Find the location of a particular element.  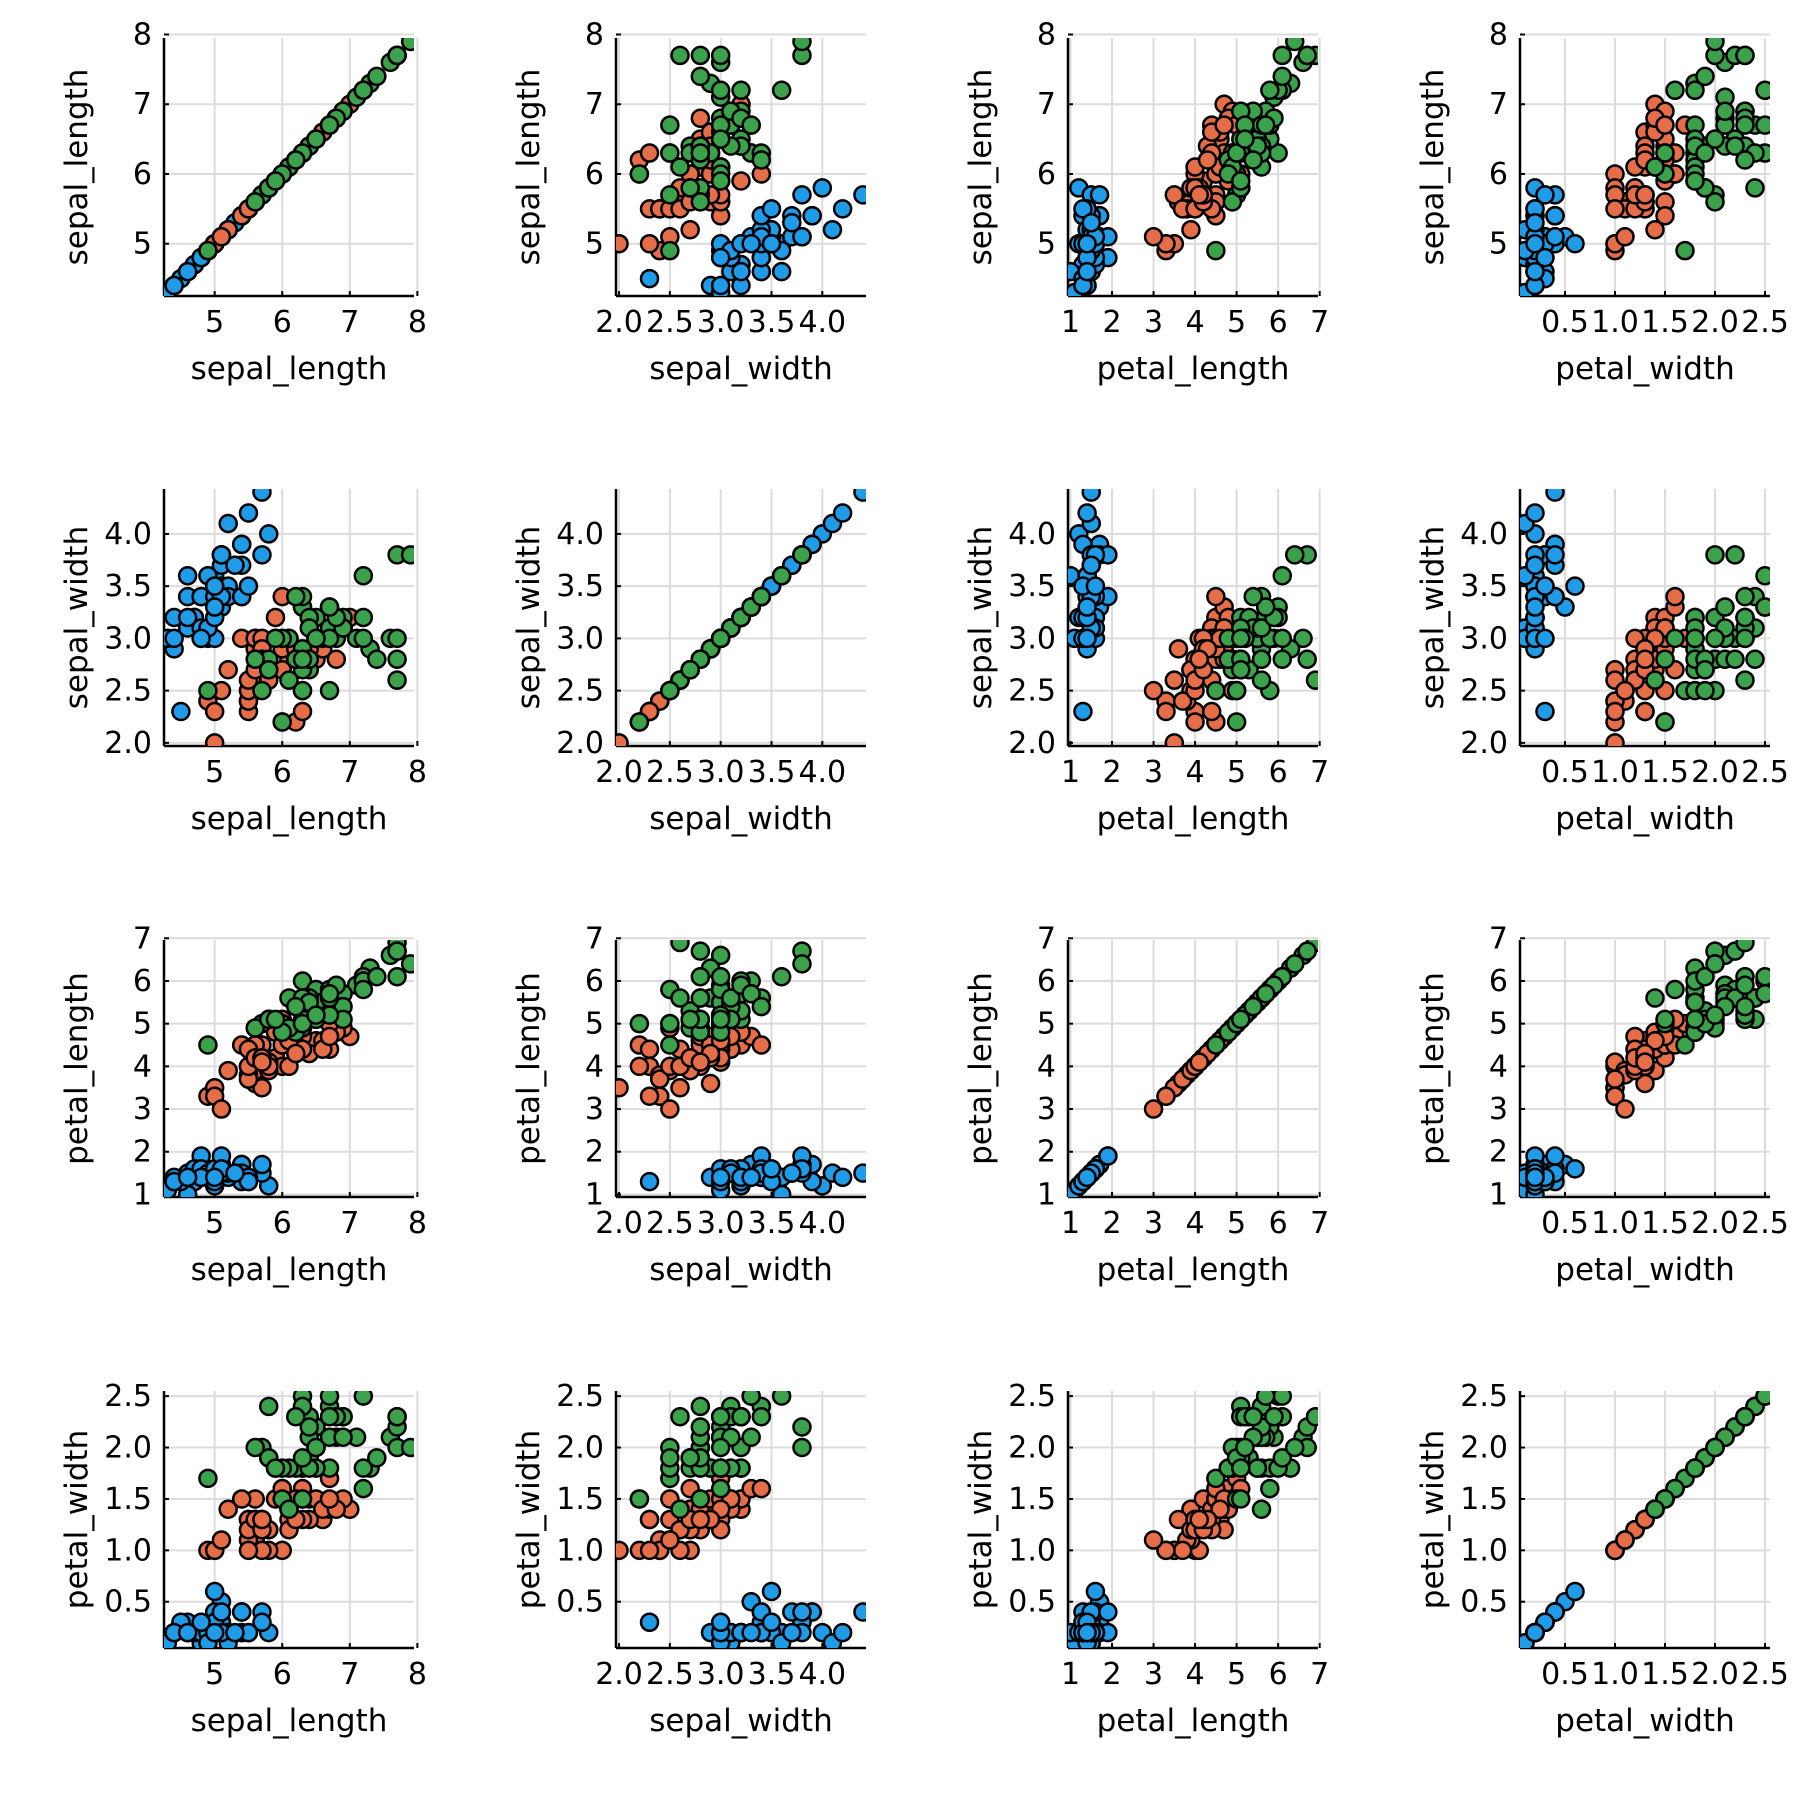

x-tick-label: 3 is located at coordinates (1153, 322).